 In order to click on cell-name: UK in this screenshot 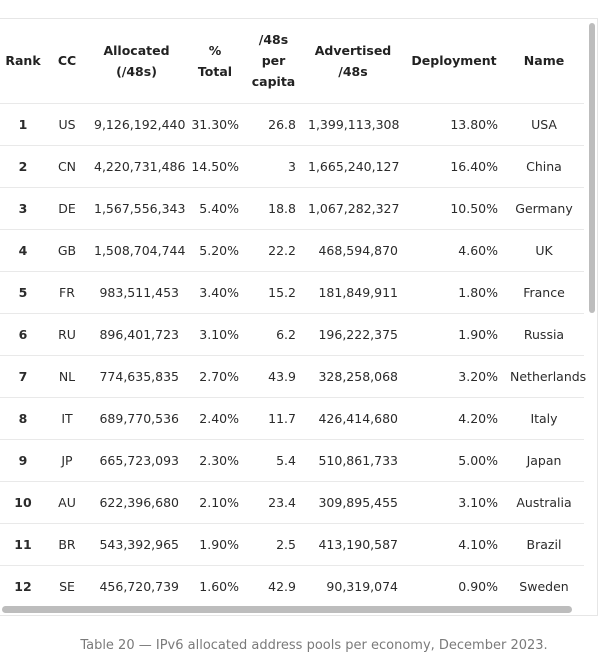, I will do `click(544, 250)`.